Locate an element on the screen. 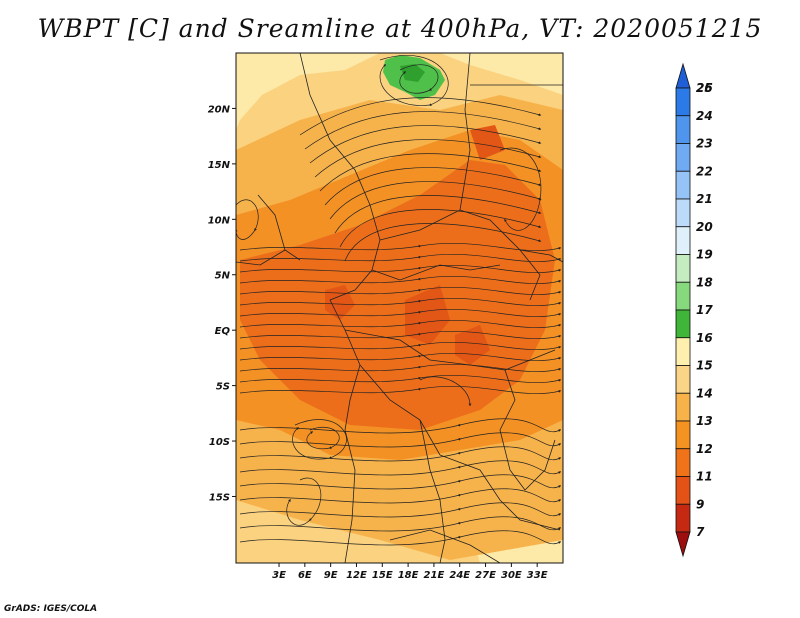  lat-tick-label: EQ is located at coordinates (223, 331).